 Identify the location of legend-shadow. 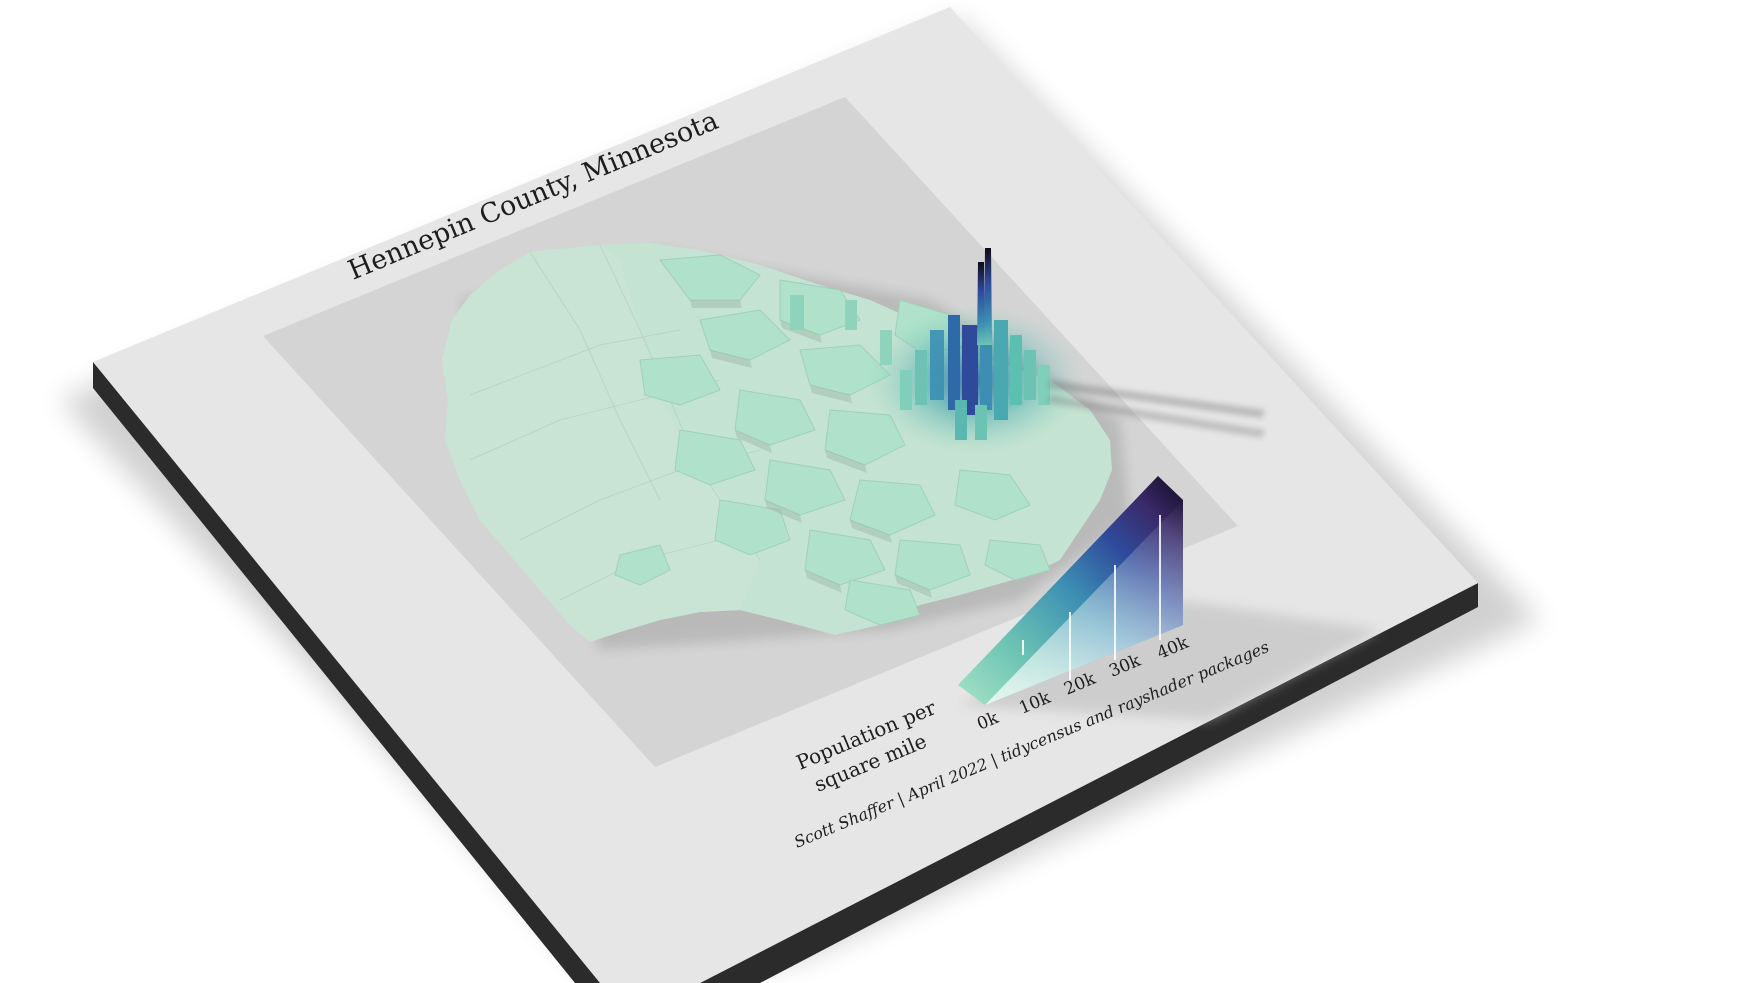
(1170, 660).